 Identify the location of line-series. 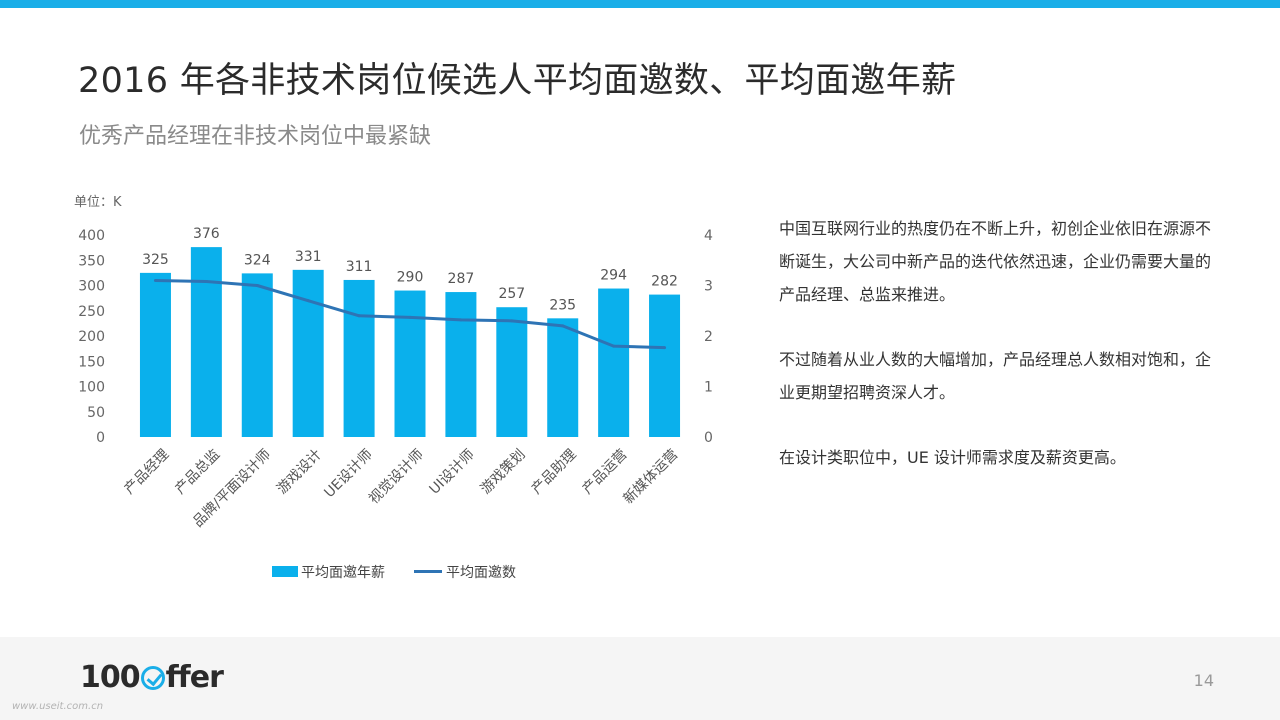
(410, 314).